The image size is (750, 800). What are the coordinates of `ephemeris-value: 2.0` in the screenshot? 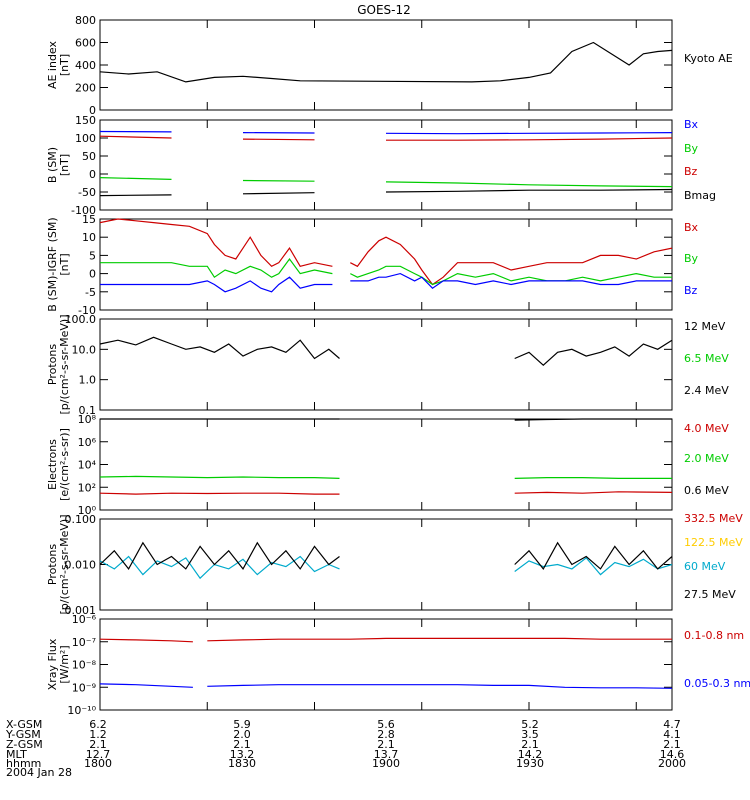 It's located at (242, 734).